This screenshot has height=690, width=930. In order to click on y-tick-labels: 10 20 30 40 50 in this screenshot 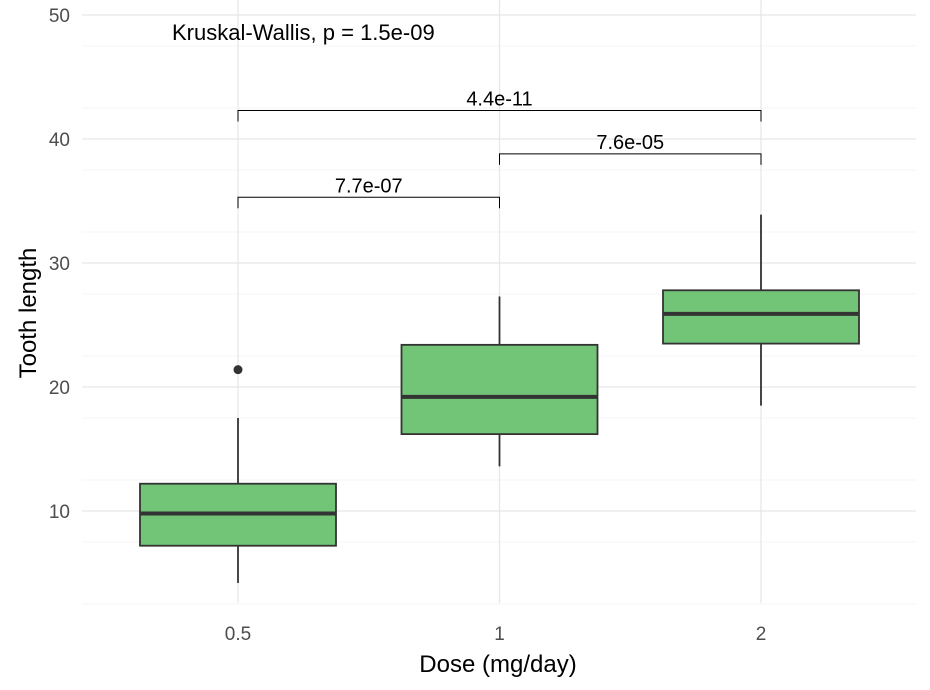, I will do `click(59, 264)`.